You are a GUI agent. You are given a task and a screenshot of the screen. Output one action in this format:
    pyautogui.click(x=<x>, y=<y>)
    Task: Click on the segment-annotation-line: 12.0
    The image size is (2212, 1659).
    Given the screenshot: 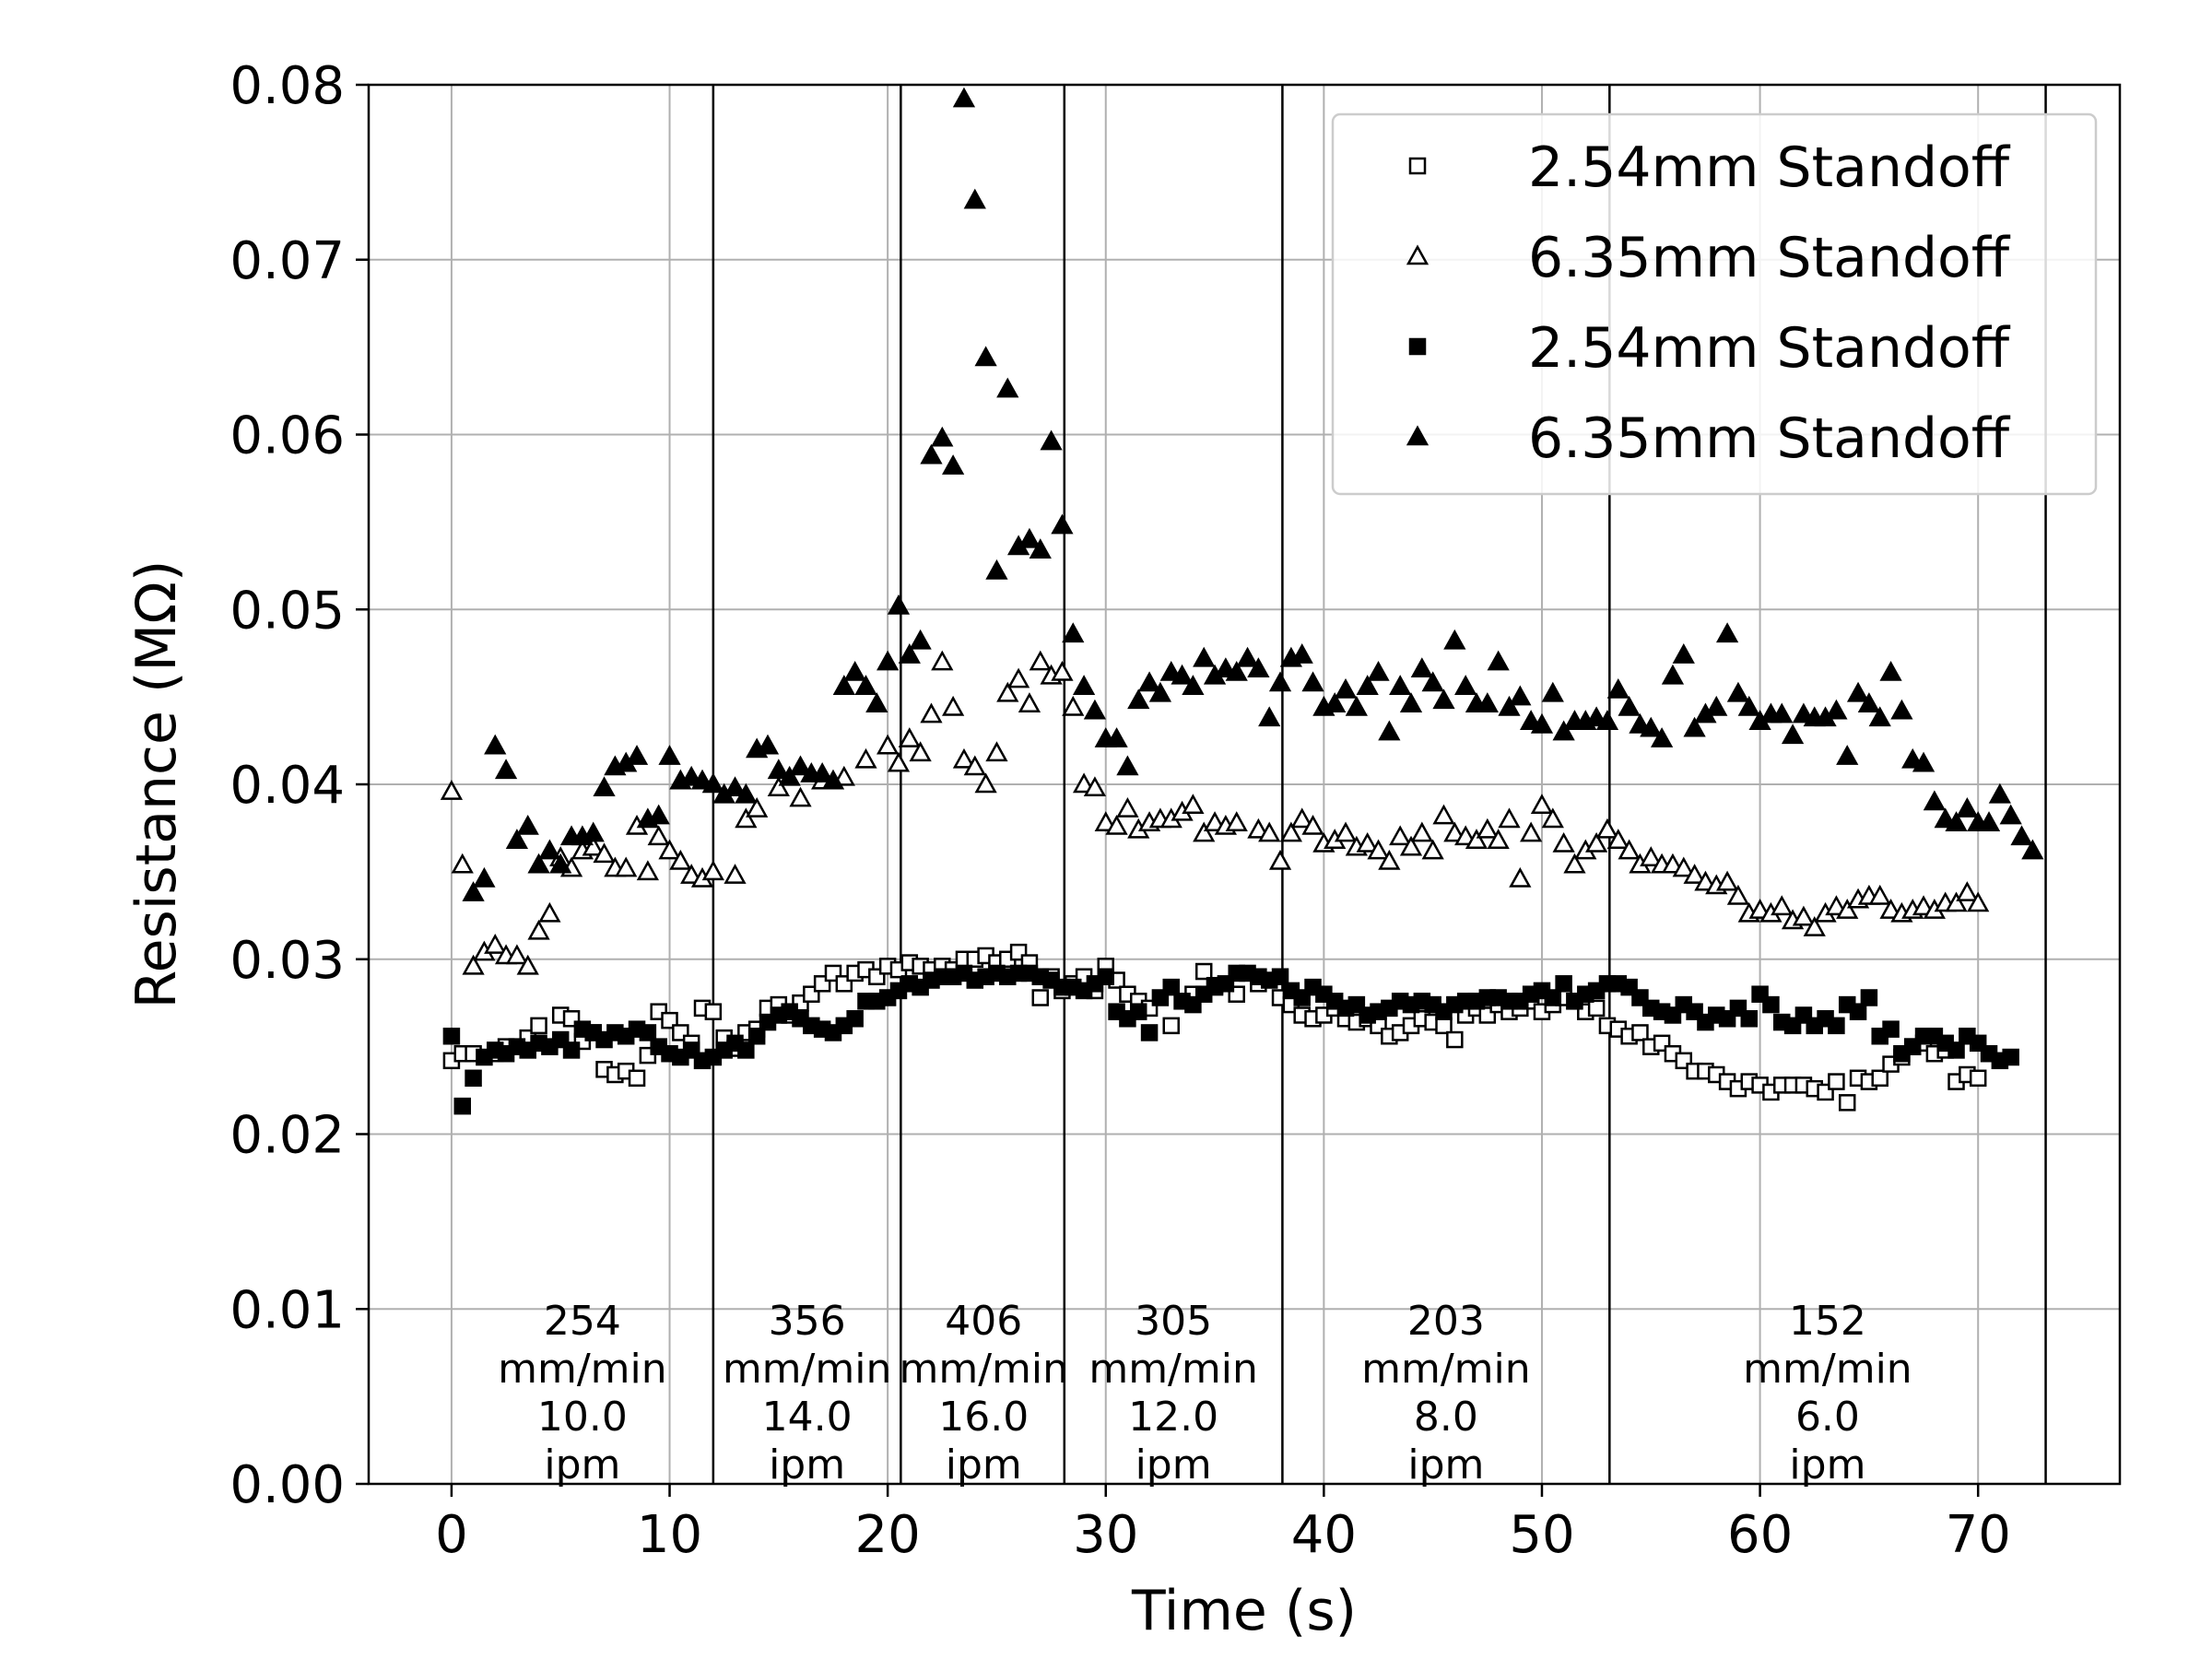 What is the action you would take?
    pyautogui.click(x=1173, y=1417)
    